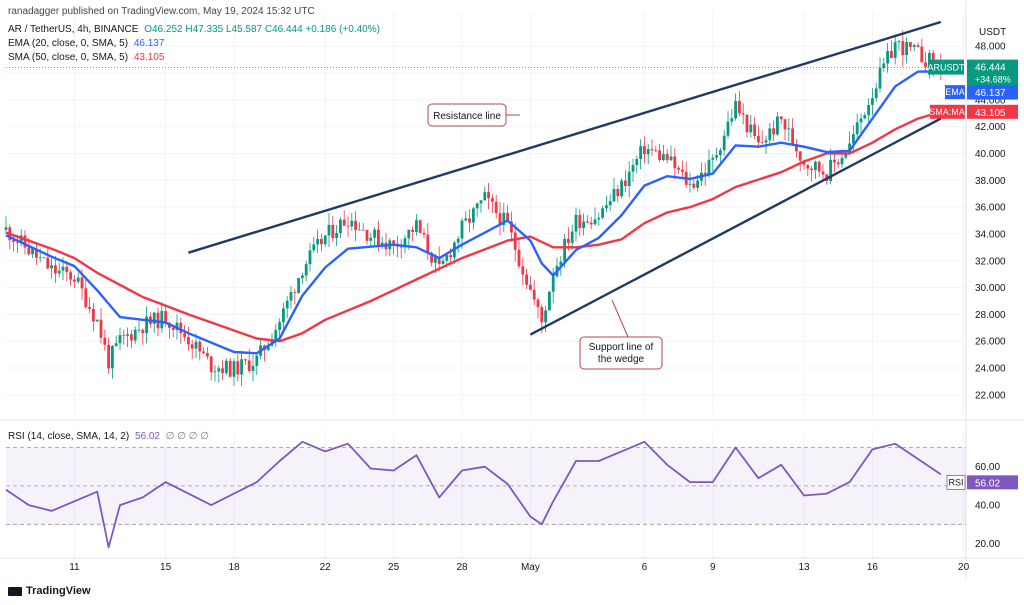 The image size is (1024, 605). What do you see at coordinates (990, 127) in the screenshot?
I see `price-tick-label: 42.000` at bounding box center [990, 127].